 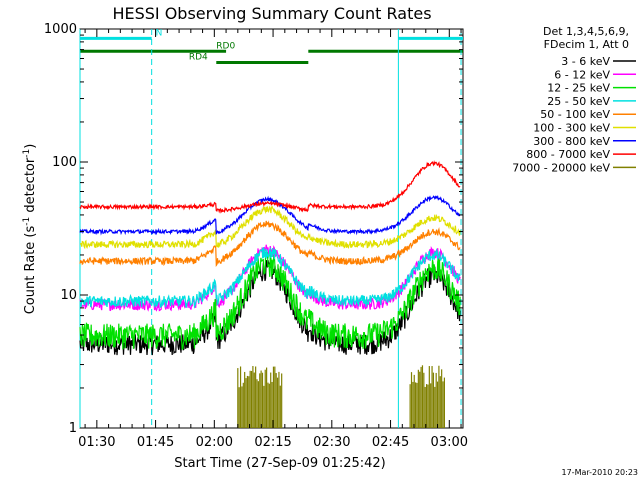 I want to click on flag-bars: N RD0 RD4, so click(x=271, y=46).